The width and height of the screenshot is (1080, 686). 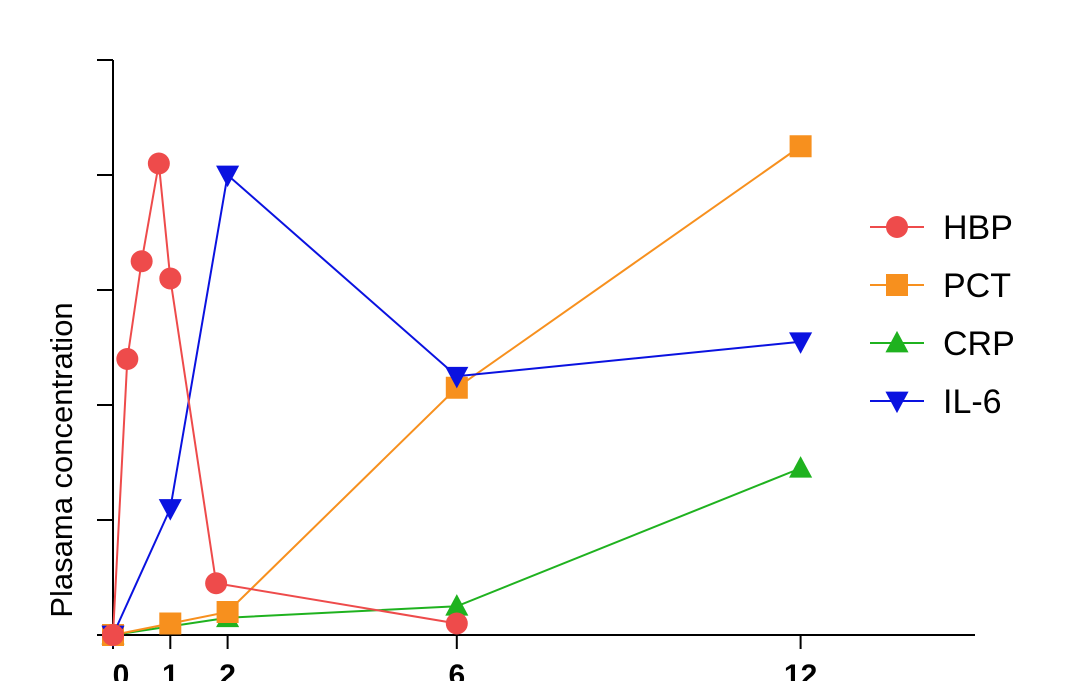 What do you see at coordinates (936, 402) in the screenshot?
I see `legend-item-il6: IL-6` at bounding box center [936, 402].